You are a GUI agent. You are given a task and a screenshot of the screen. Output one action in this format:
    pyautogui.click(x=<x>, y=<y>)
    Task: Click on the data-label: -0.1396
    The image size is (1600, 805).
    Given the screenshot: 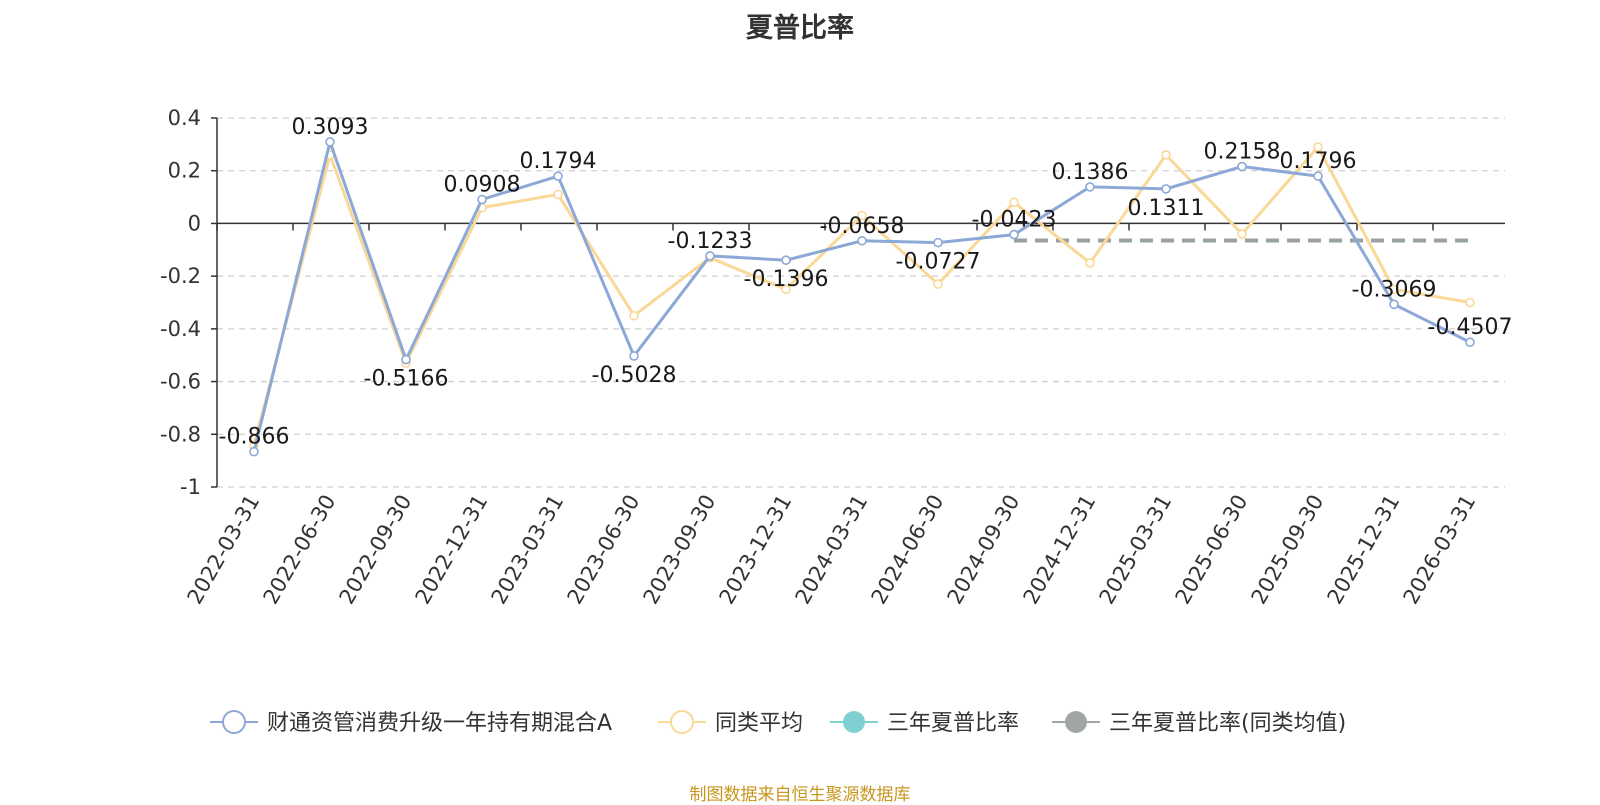 What is the action you would take?
    pyautogui.click(x=786, y=279)
    